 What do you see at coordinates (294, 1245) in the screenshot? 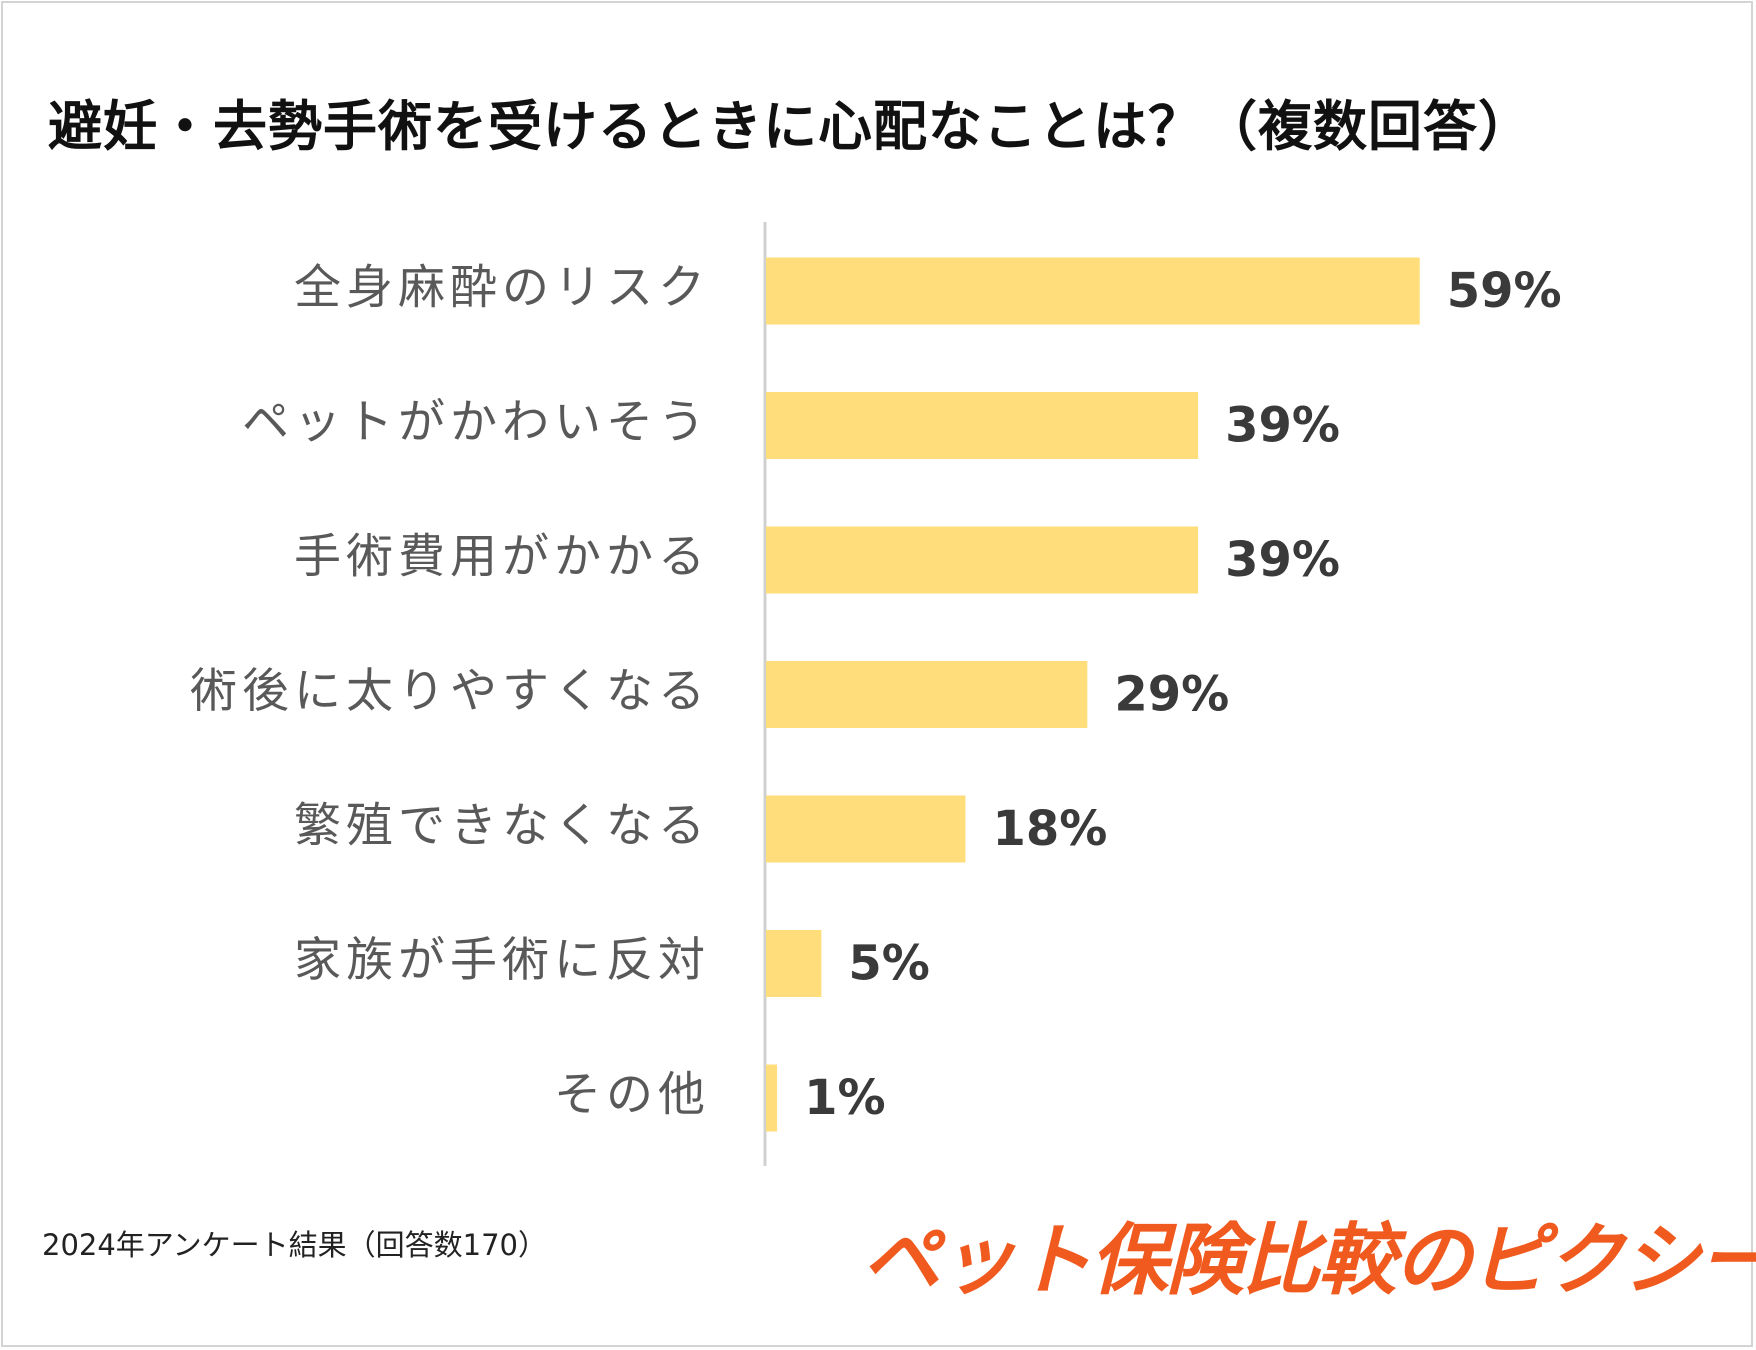
I see `survey-footnote: 2024年アンケート結果（回答数170）` at bounding box center [294, 1245].